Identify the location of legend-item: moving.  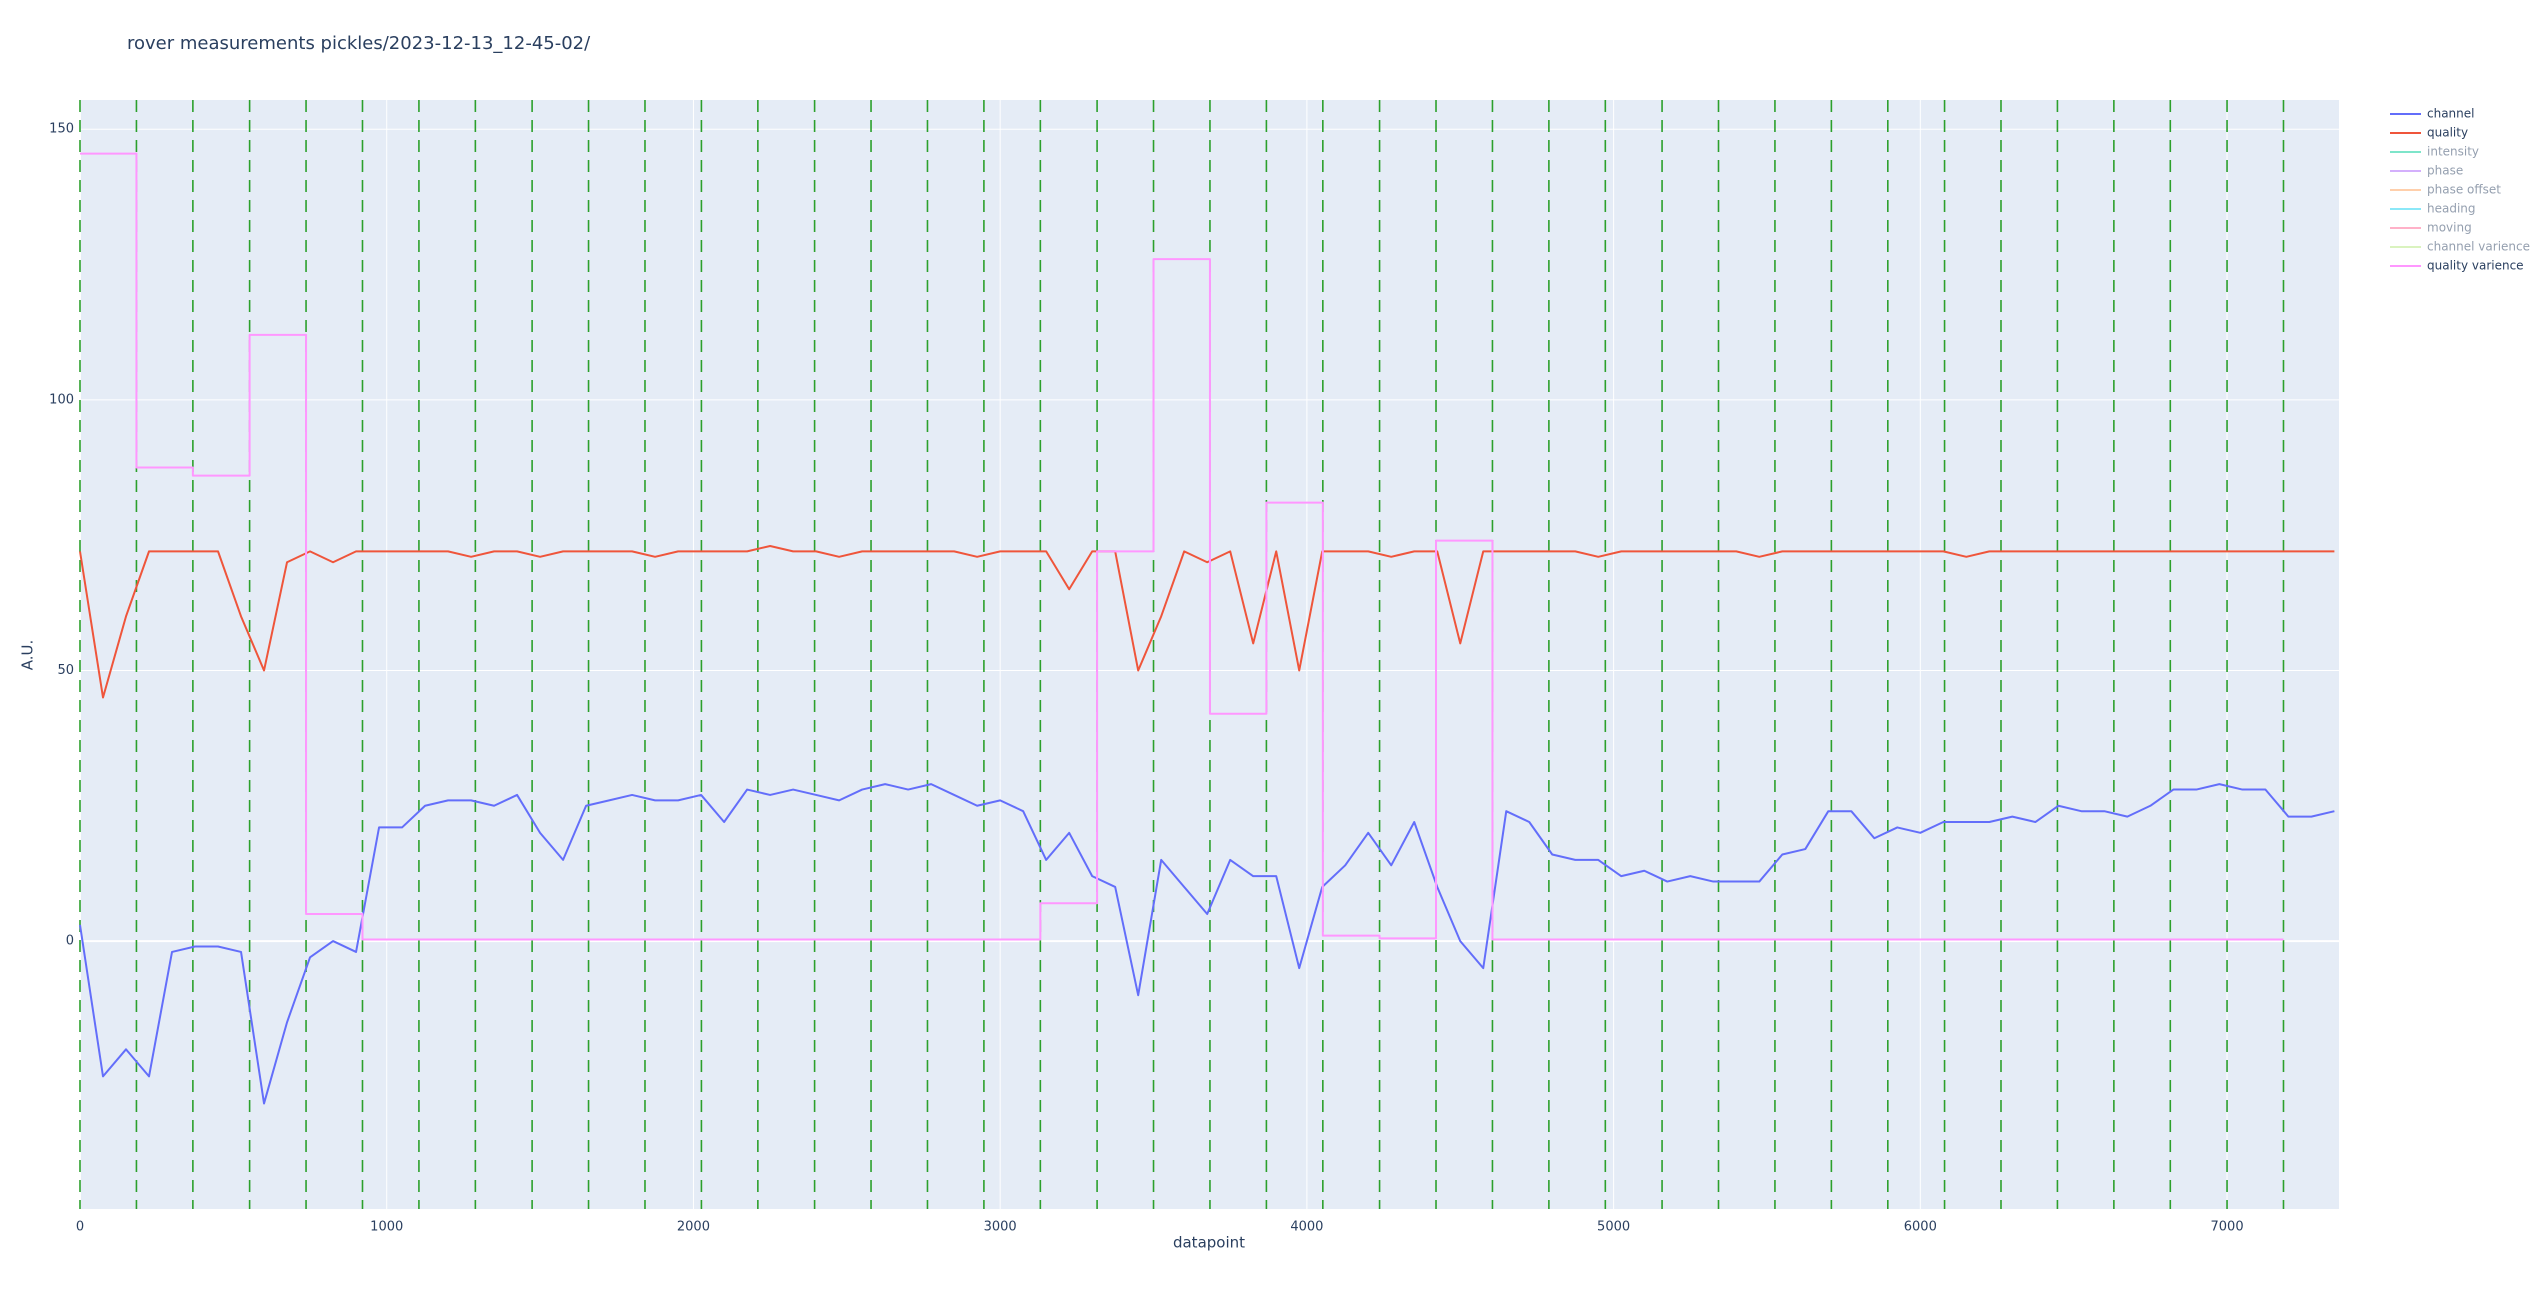
(2431, 228).